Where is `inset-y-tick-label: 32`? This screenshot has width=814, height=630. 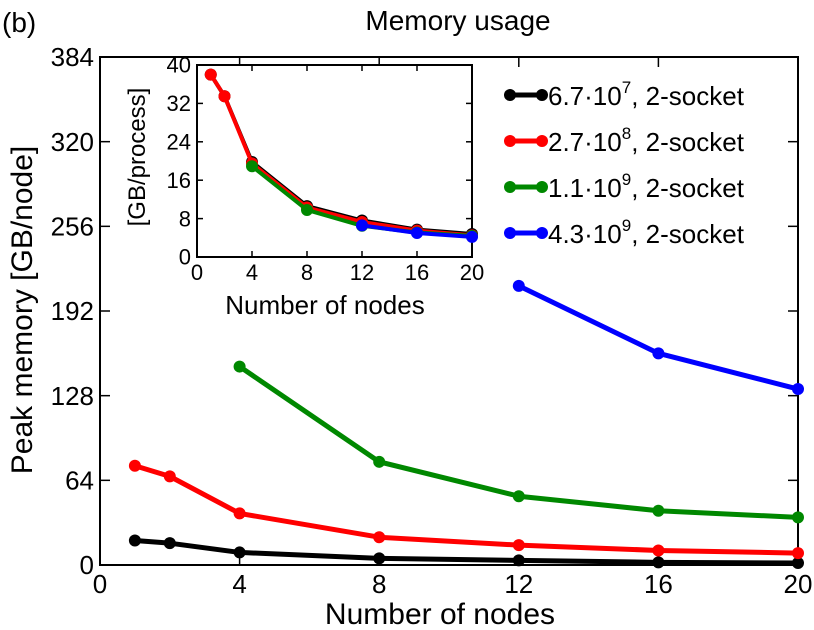 inset-y-tick-label: 32 is located at coordinates (179, 103).